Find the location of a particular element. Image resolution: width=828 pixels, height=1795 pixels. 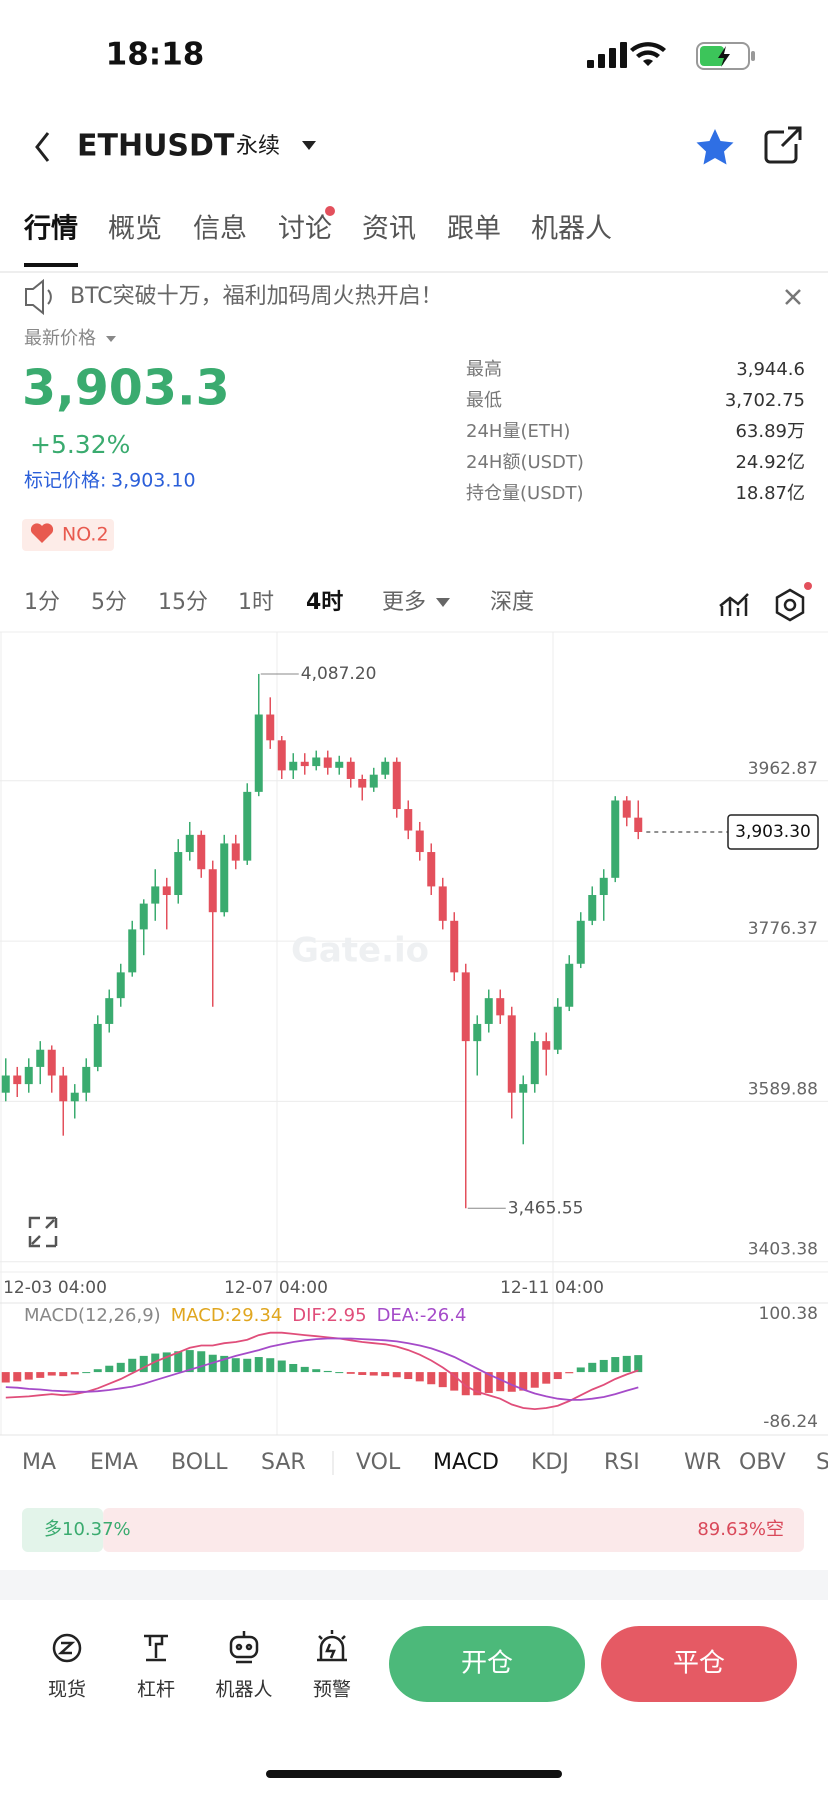

interval: 5分 is located at coordinates (109, 602).